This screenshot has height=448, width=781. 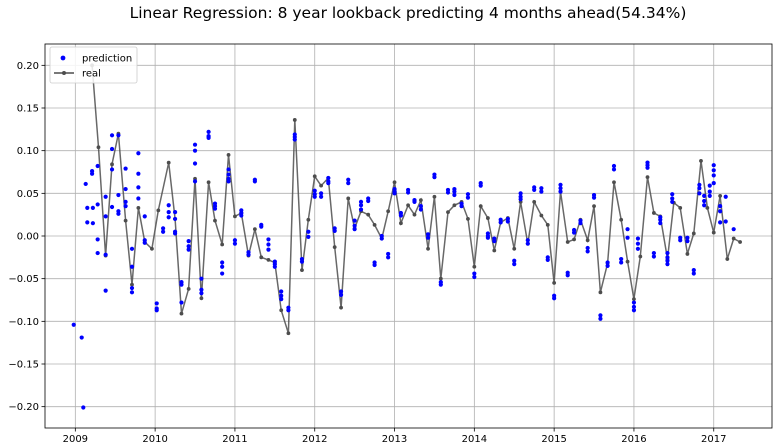 I want to click on y-tick-label: 0.05, so click(x=28, y=194).